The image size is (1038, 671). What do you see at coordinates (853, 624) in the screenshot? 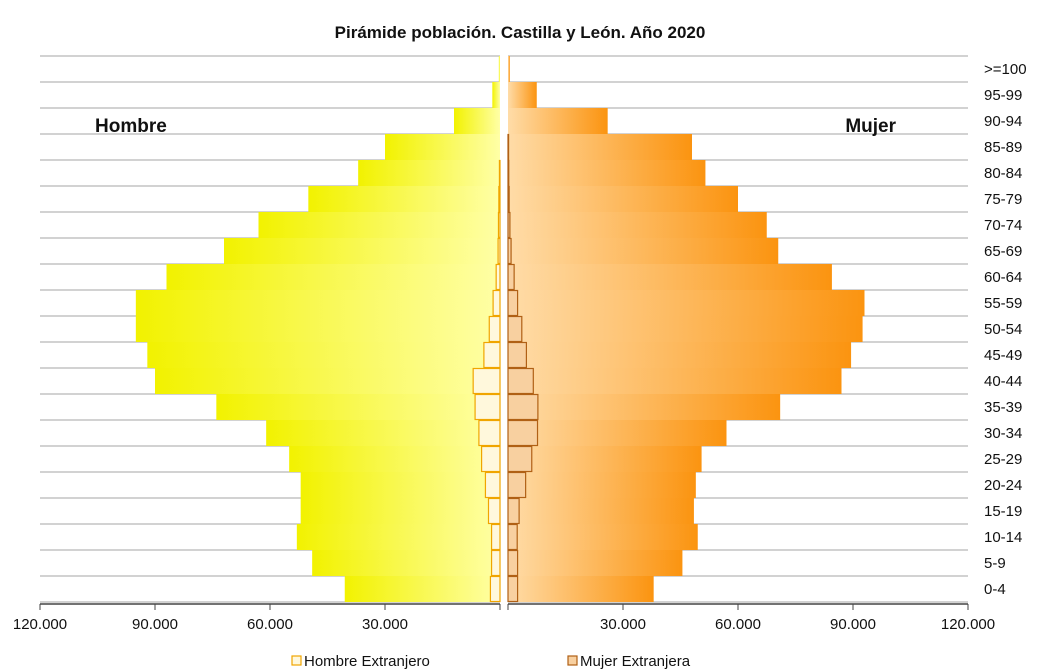
I see `x-tick-label-right: 90.000` at bounding box center [853, 624].